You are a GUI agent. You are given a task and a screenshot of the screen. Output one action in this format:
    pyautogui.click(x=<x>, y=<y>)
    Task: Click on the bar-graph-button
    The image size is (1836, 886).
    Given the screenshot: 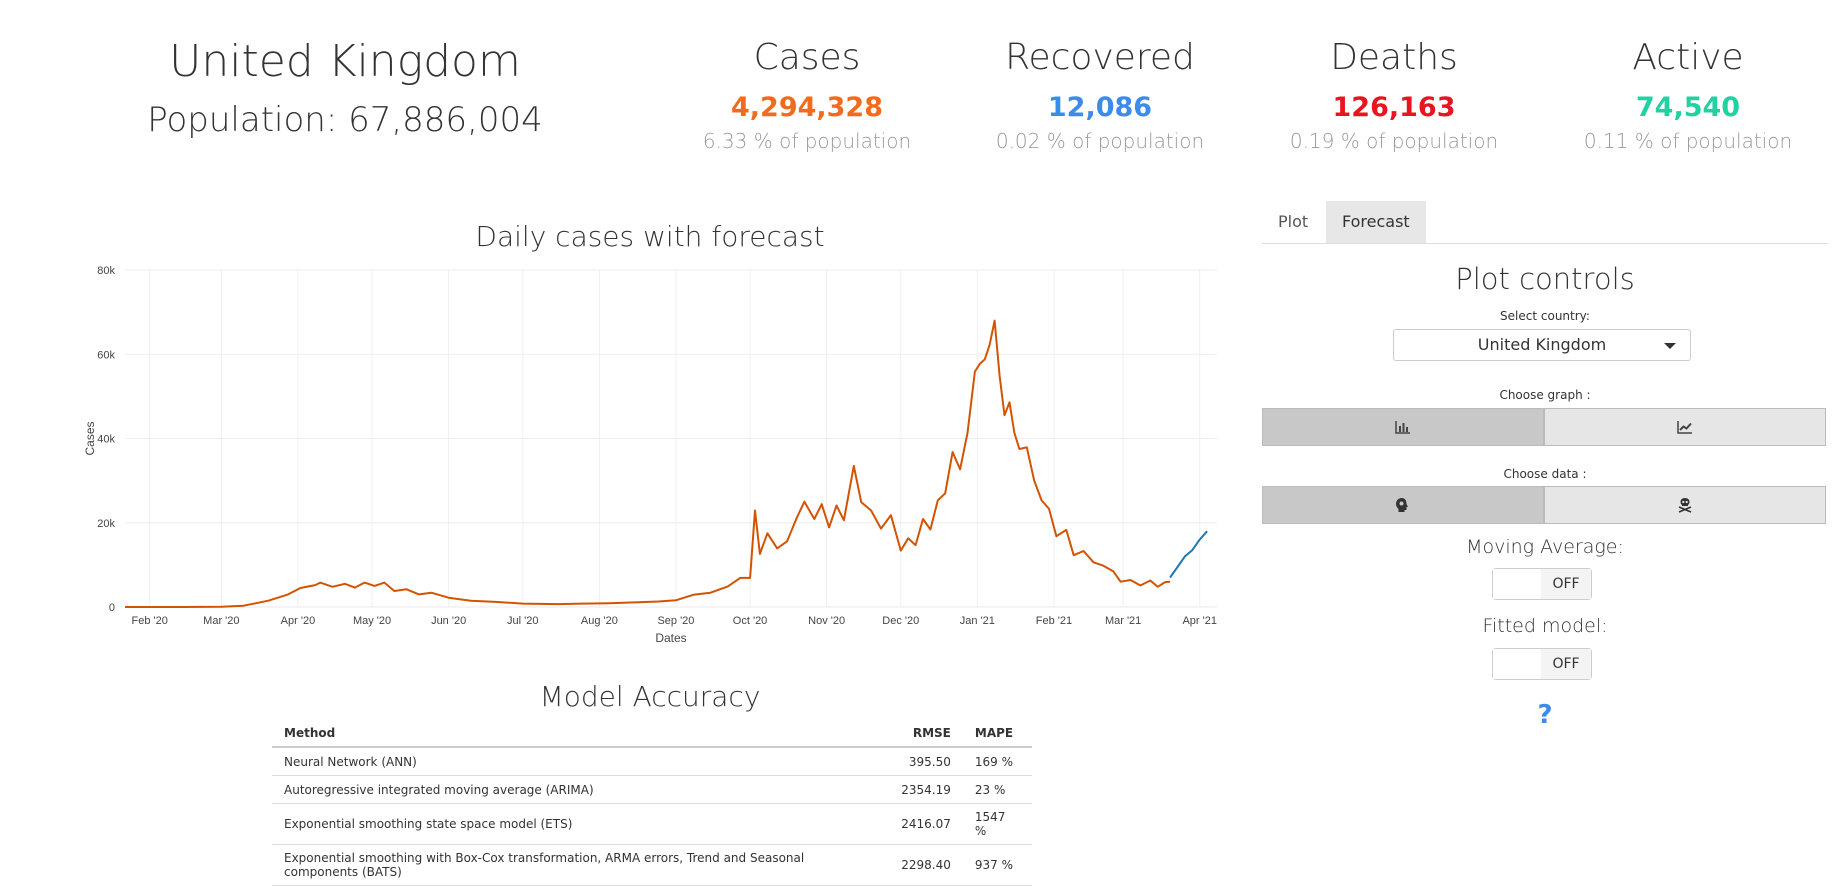 What is the action you would take?
    pyautogui.click(x=1403, y=427)
    